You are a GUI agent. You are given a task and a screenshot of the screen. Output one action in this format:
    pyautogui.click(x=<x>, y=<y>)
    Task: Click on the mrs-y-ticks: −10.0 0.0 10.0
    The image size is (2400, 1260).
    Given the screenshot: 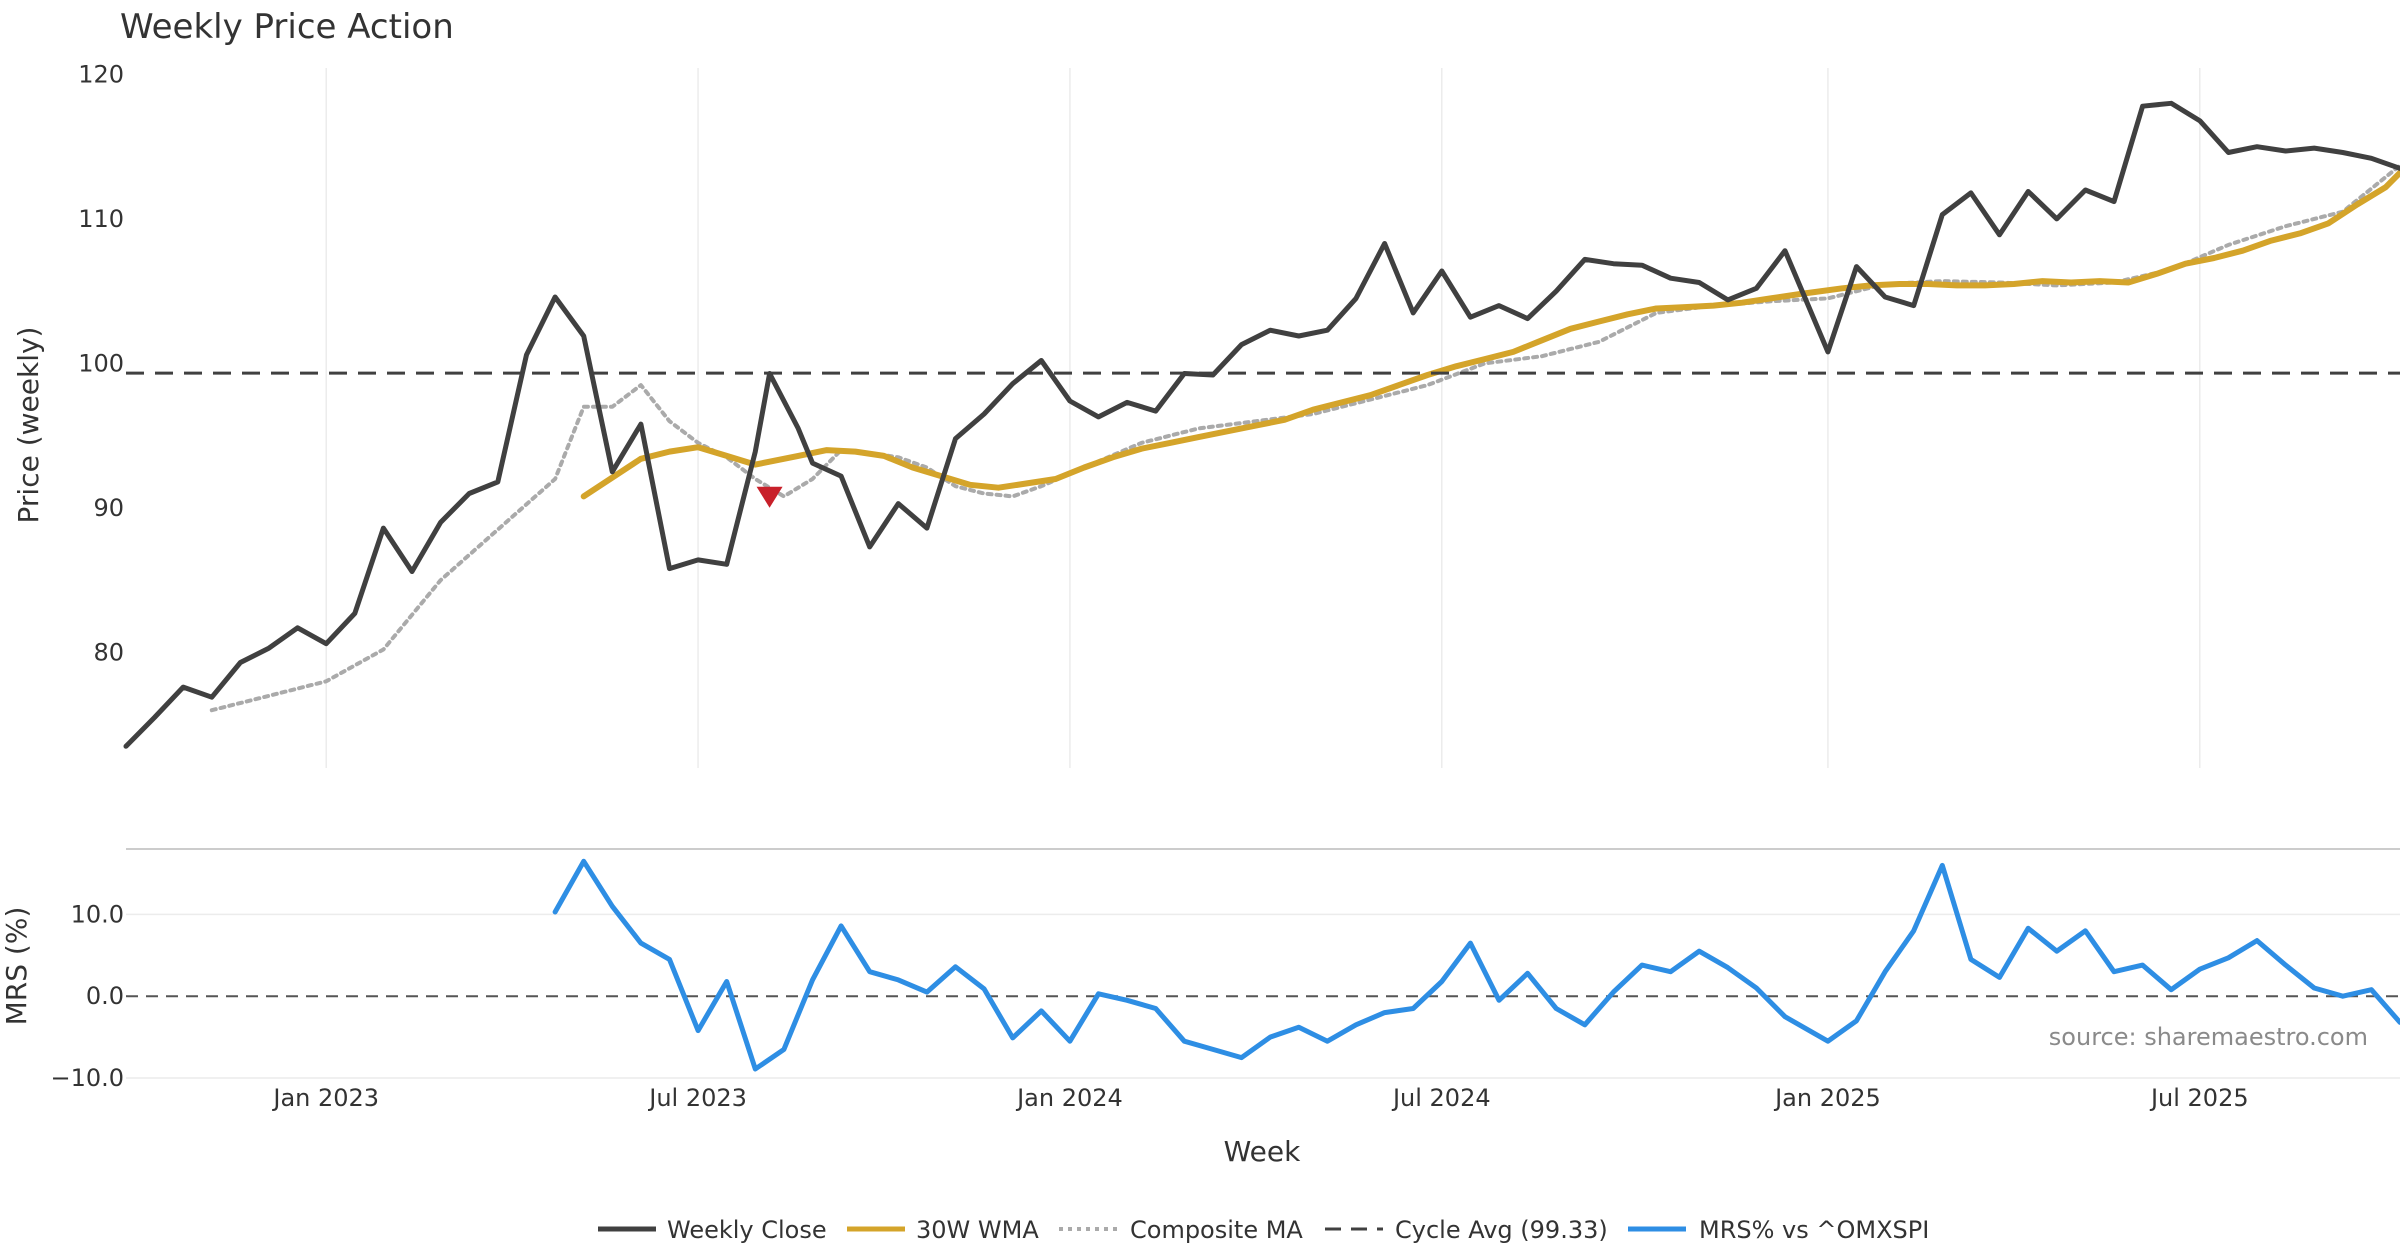 What is the action you would take?
    pyautogui.click(x=87, y=996)
    